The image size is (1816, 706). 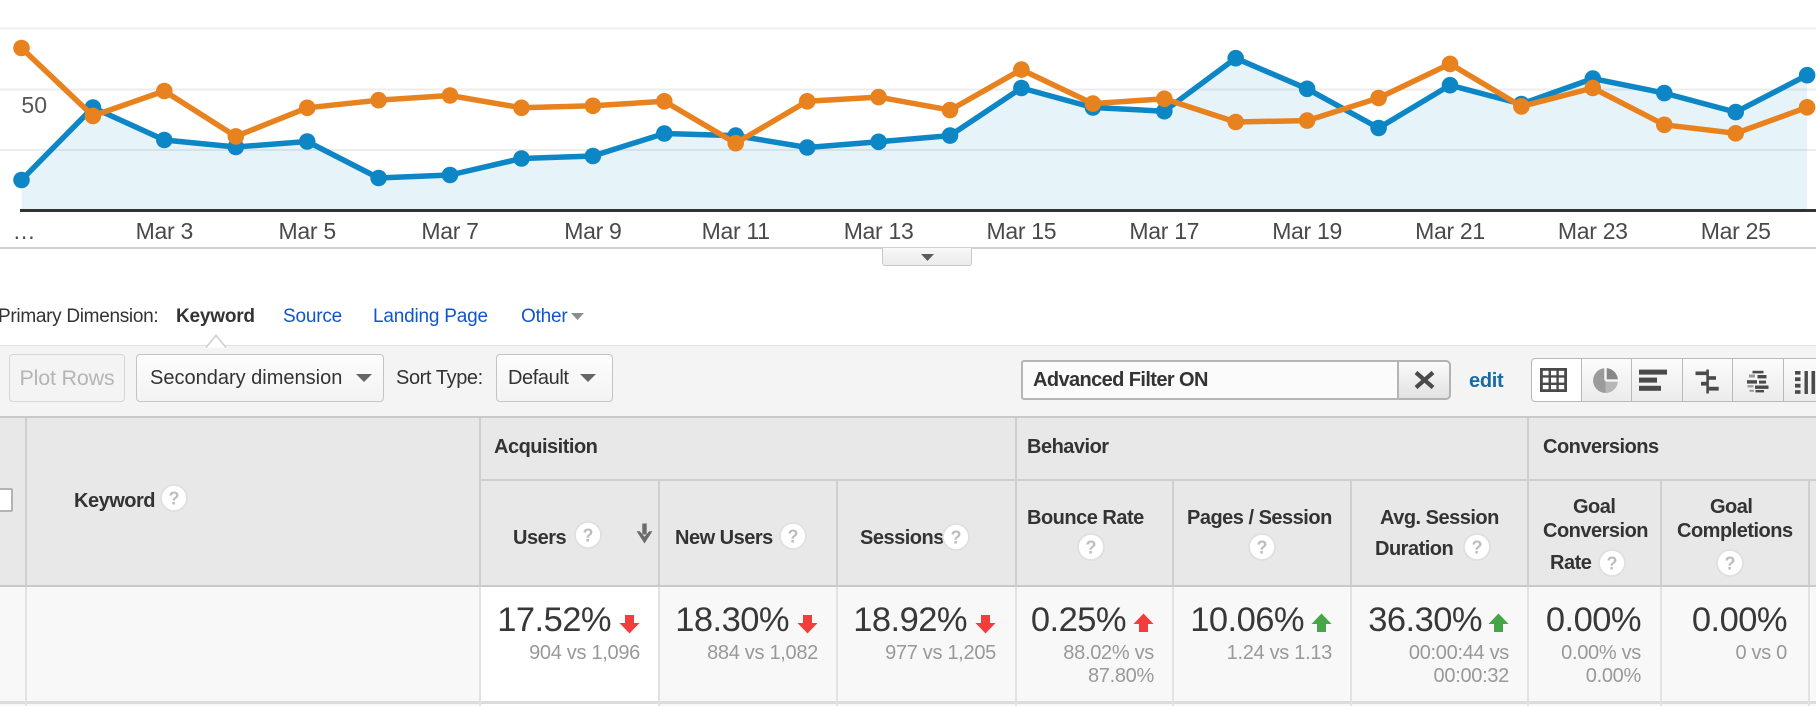 What do you see at coordinates (1022, 231) in the screenshot?
I see `svg-text: Mar 15` at bounding box center [1022, 231].